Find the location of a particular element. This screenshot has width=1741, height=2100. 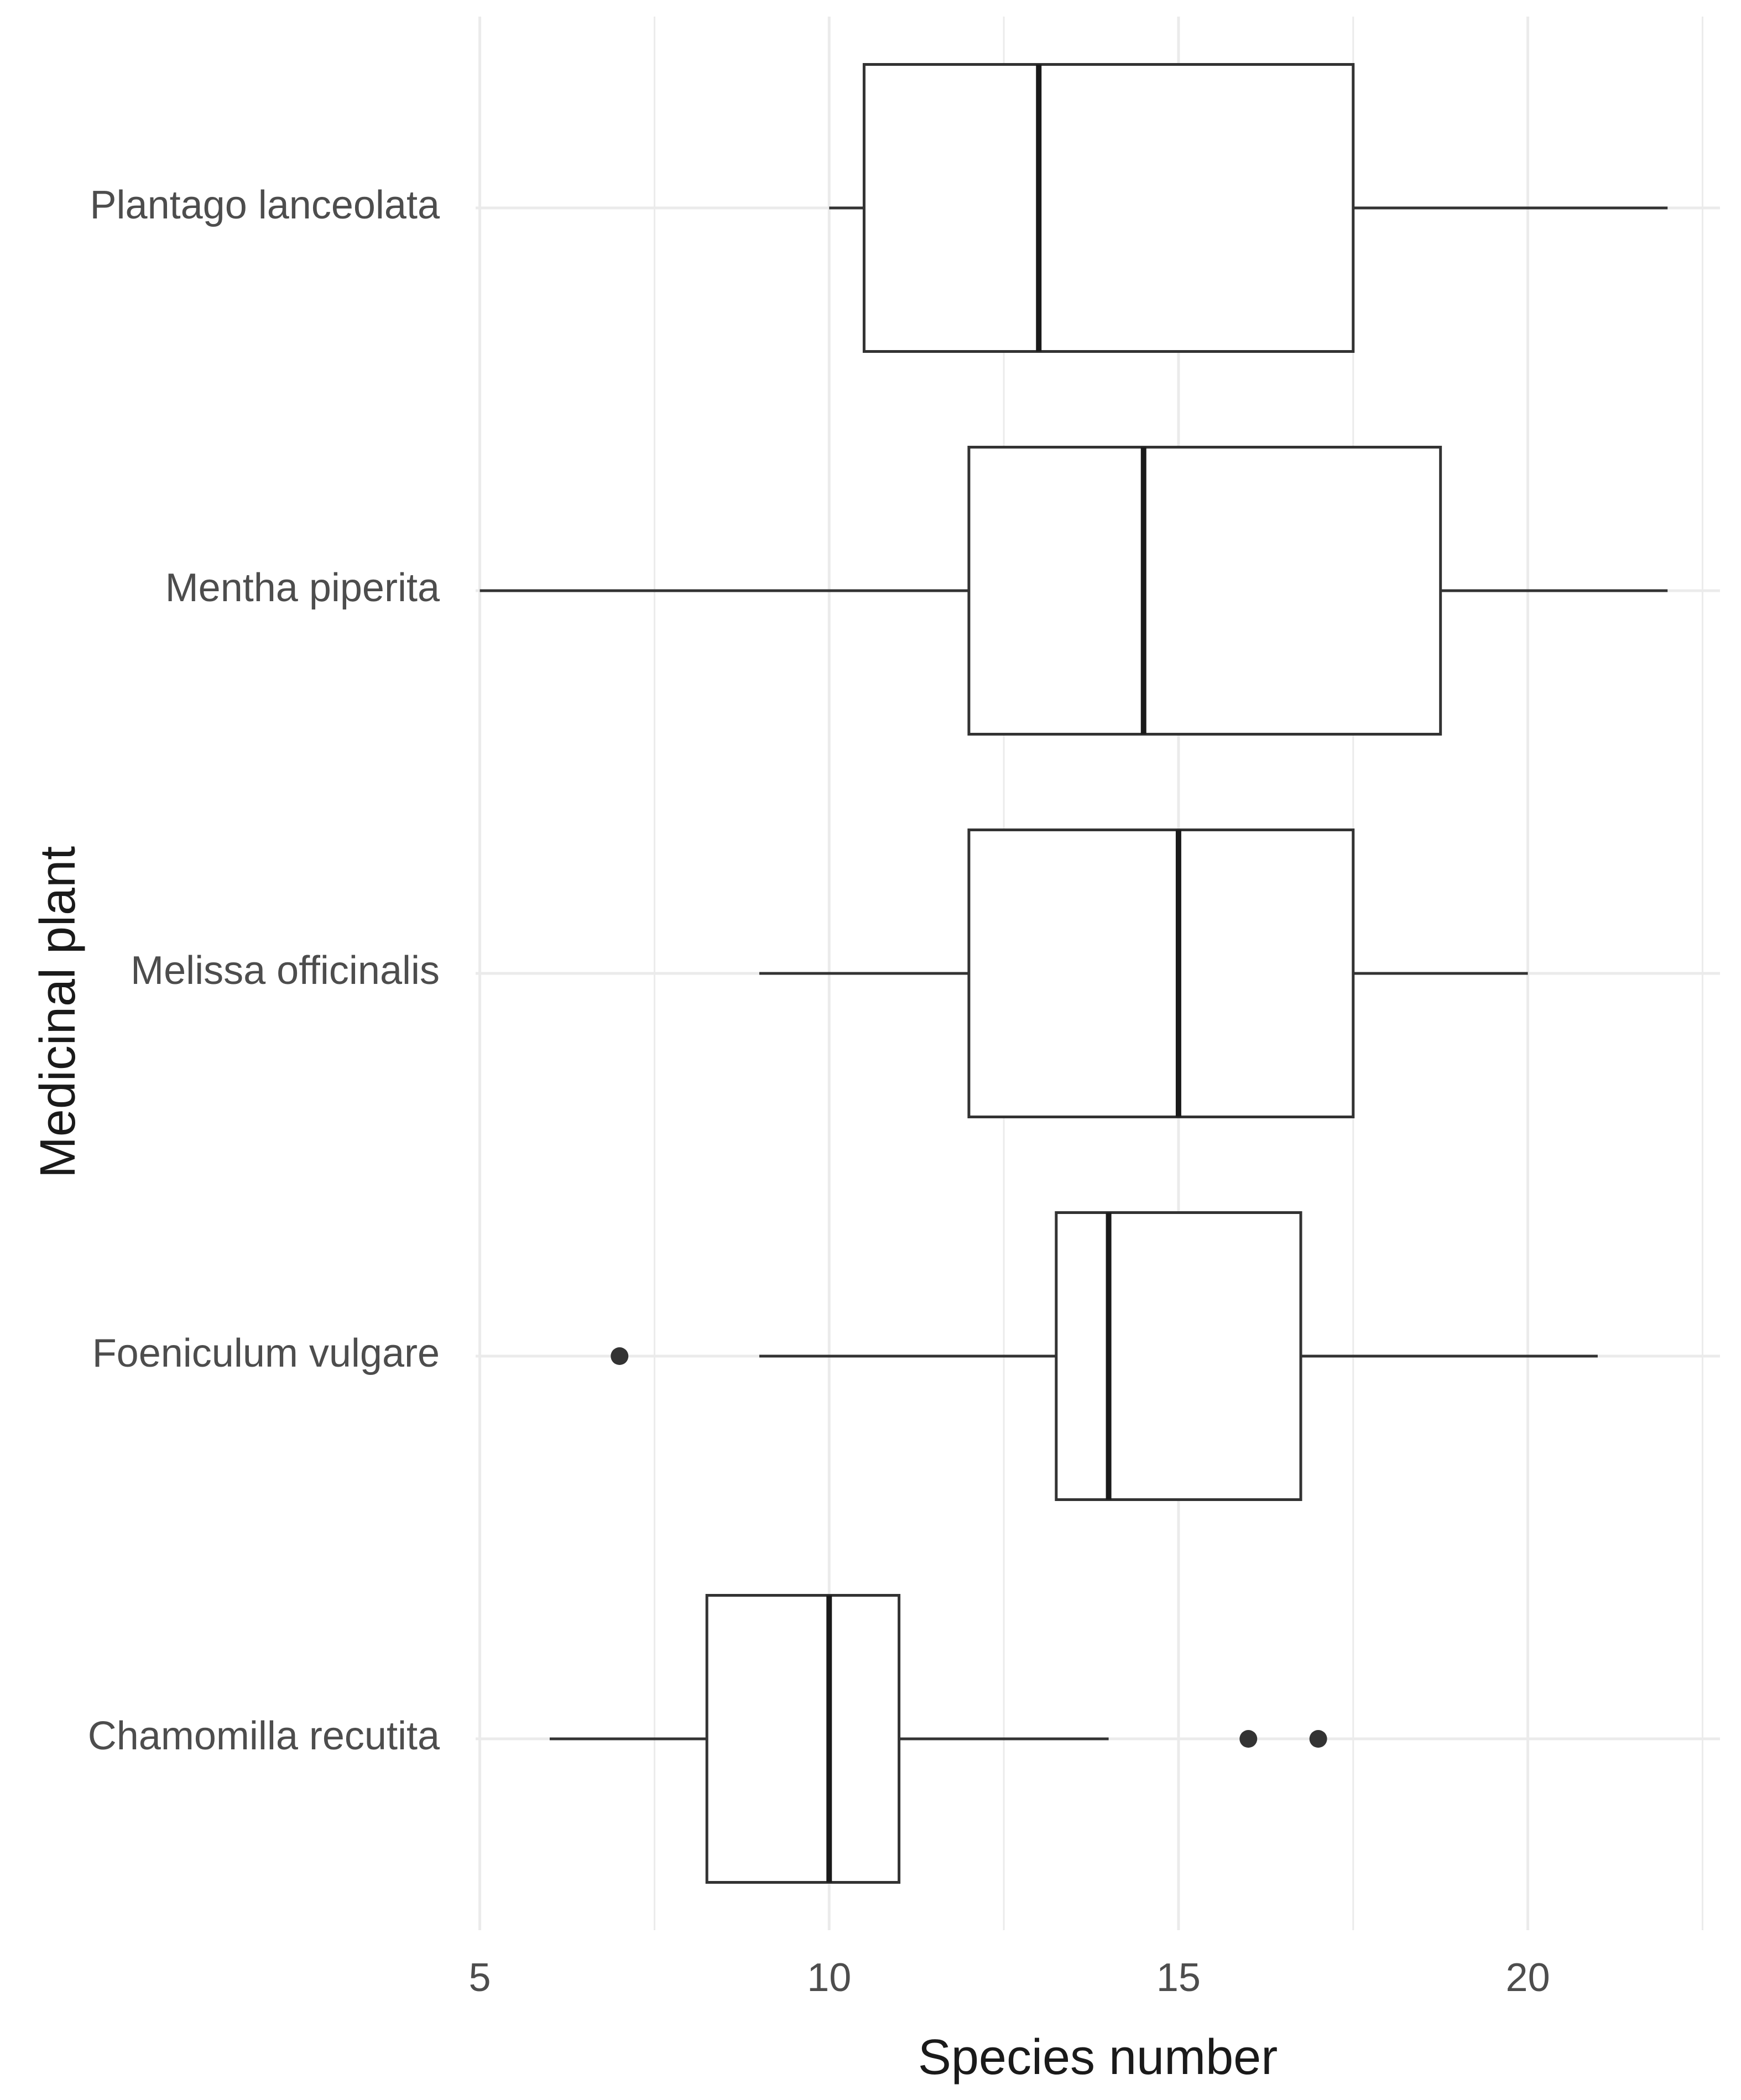

x-tick-label: 15 is located at coordinates (1178, 1978).